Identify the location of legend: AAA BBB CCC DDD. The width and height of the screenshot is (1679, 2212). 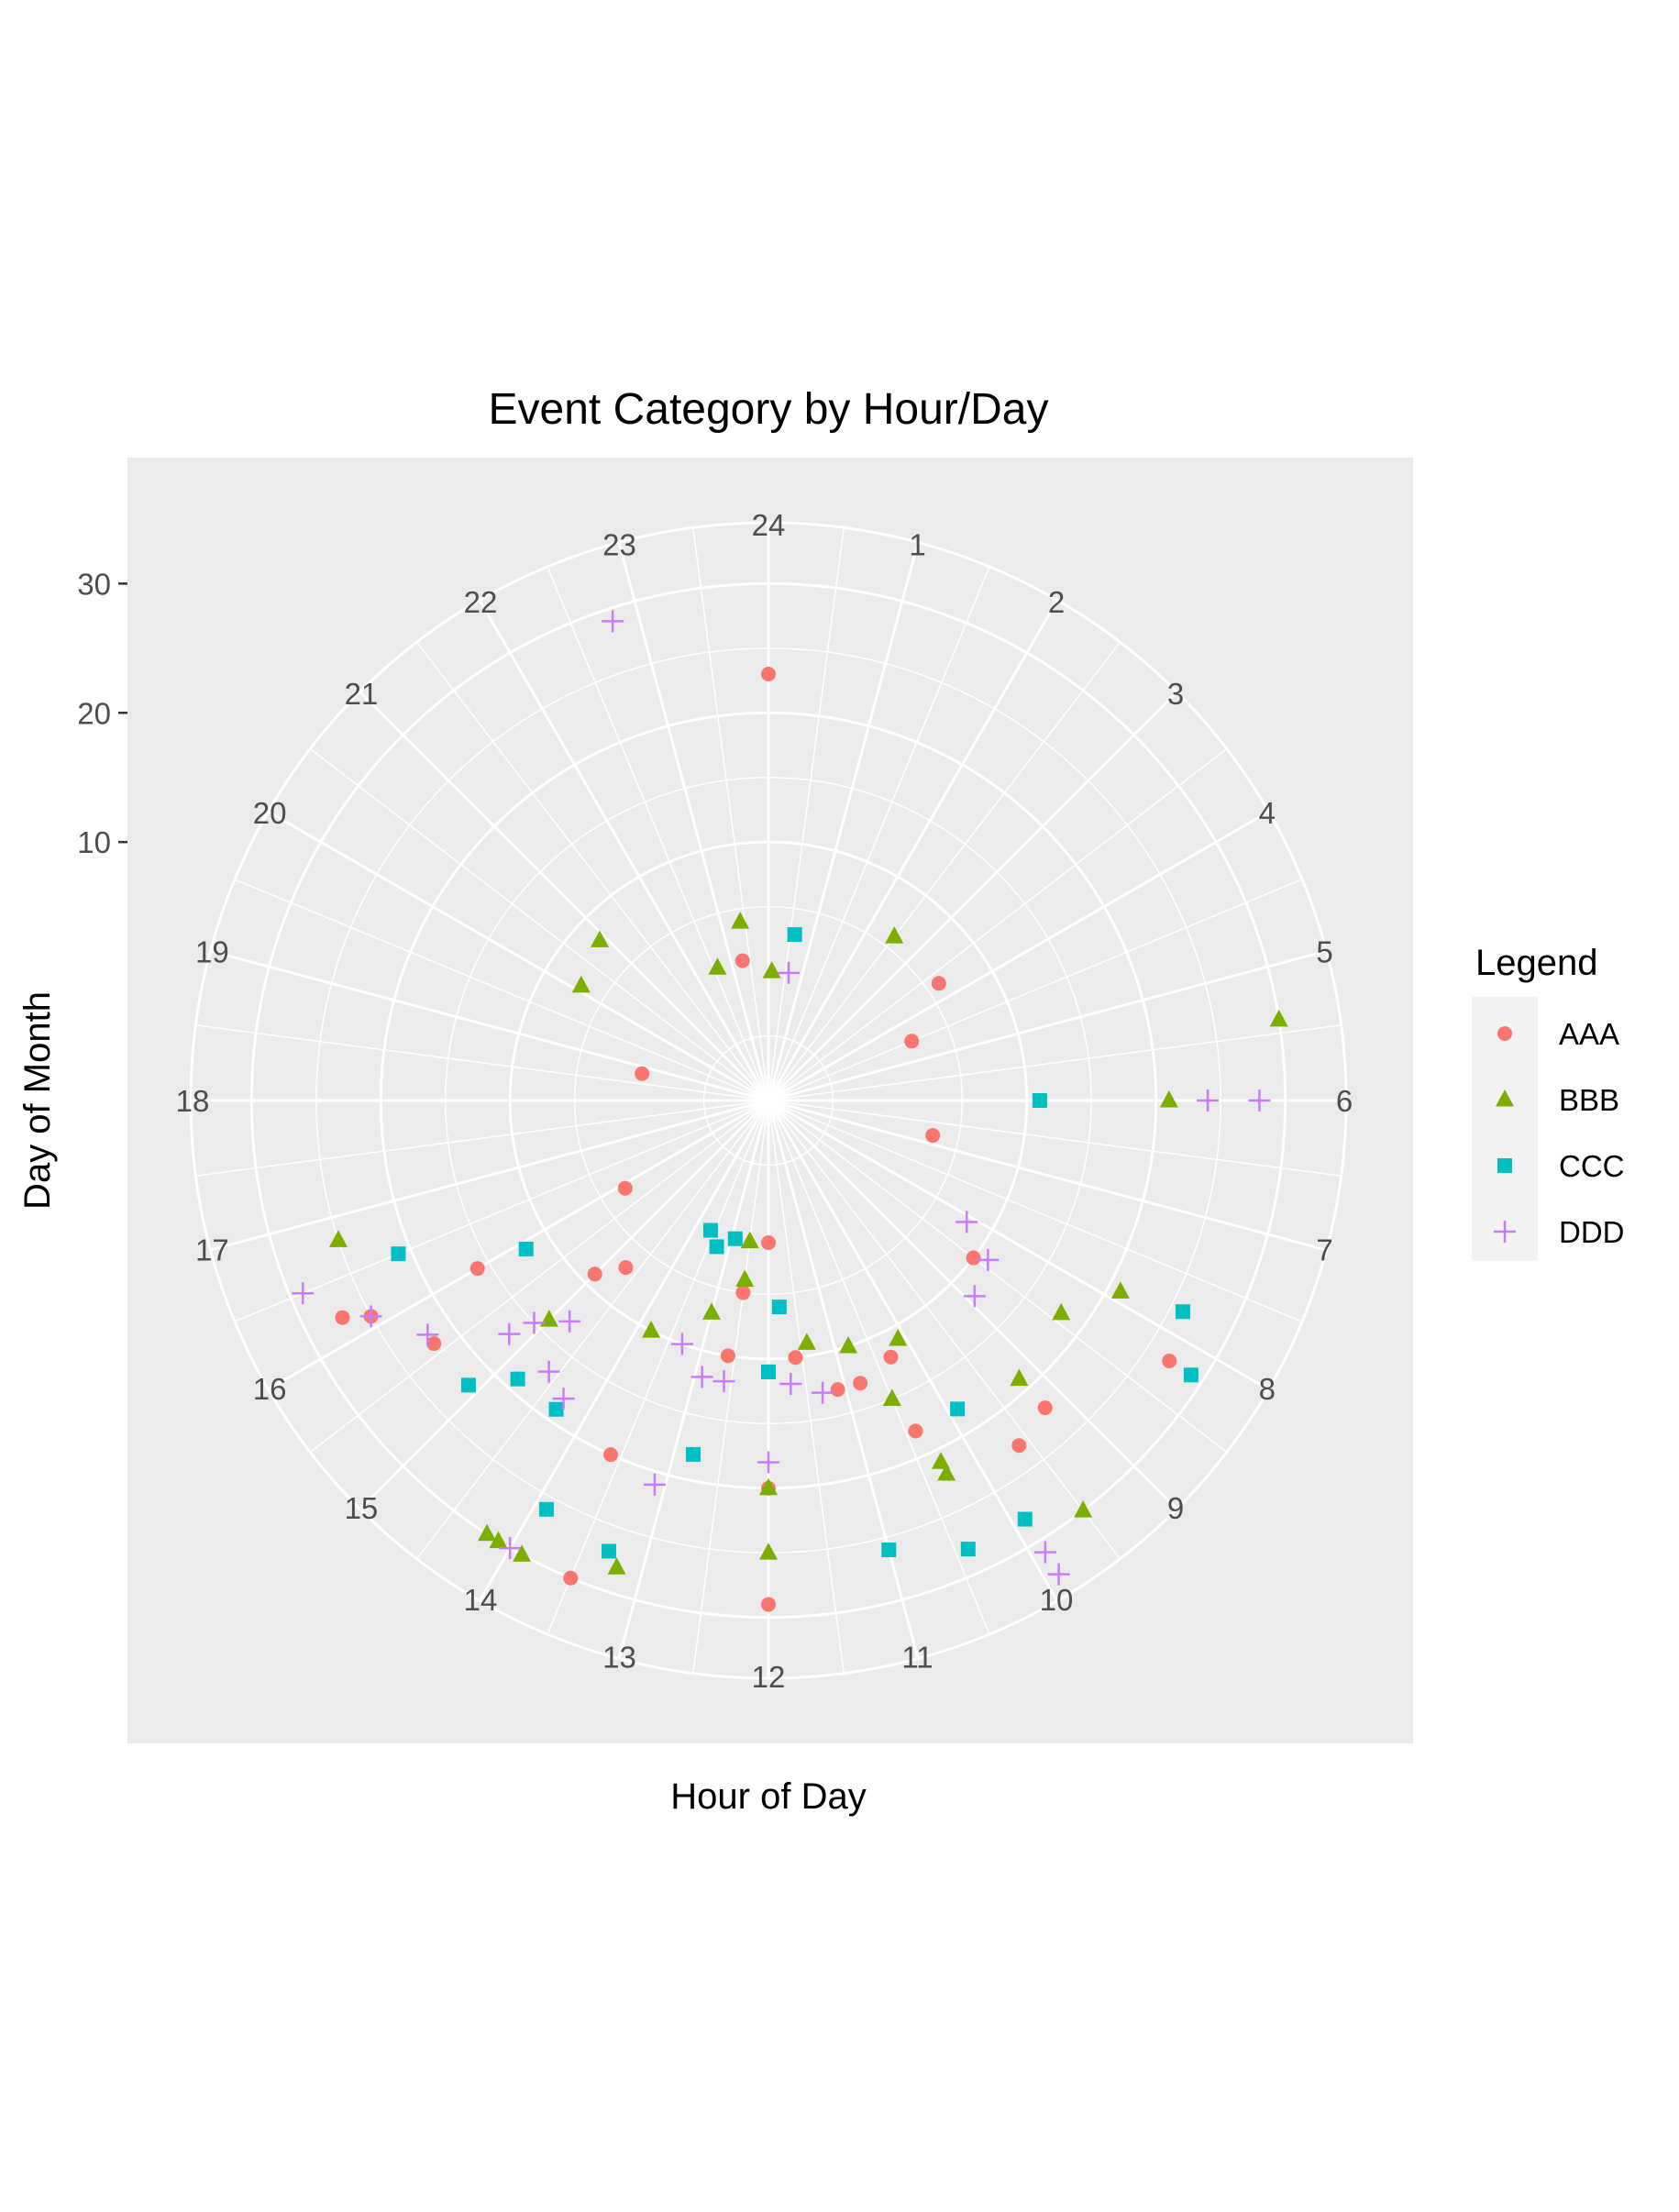
(1548, 1129).